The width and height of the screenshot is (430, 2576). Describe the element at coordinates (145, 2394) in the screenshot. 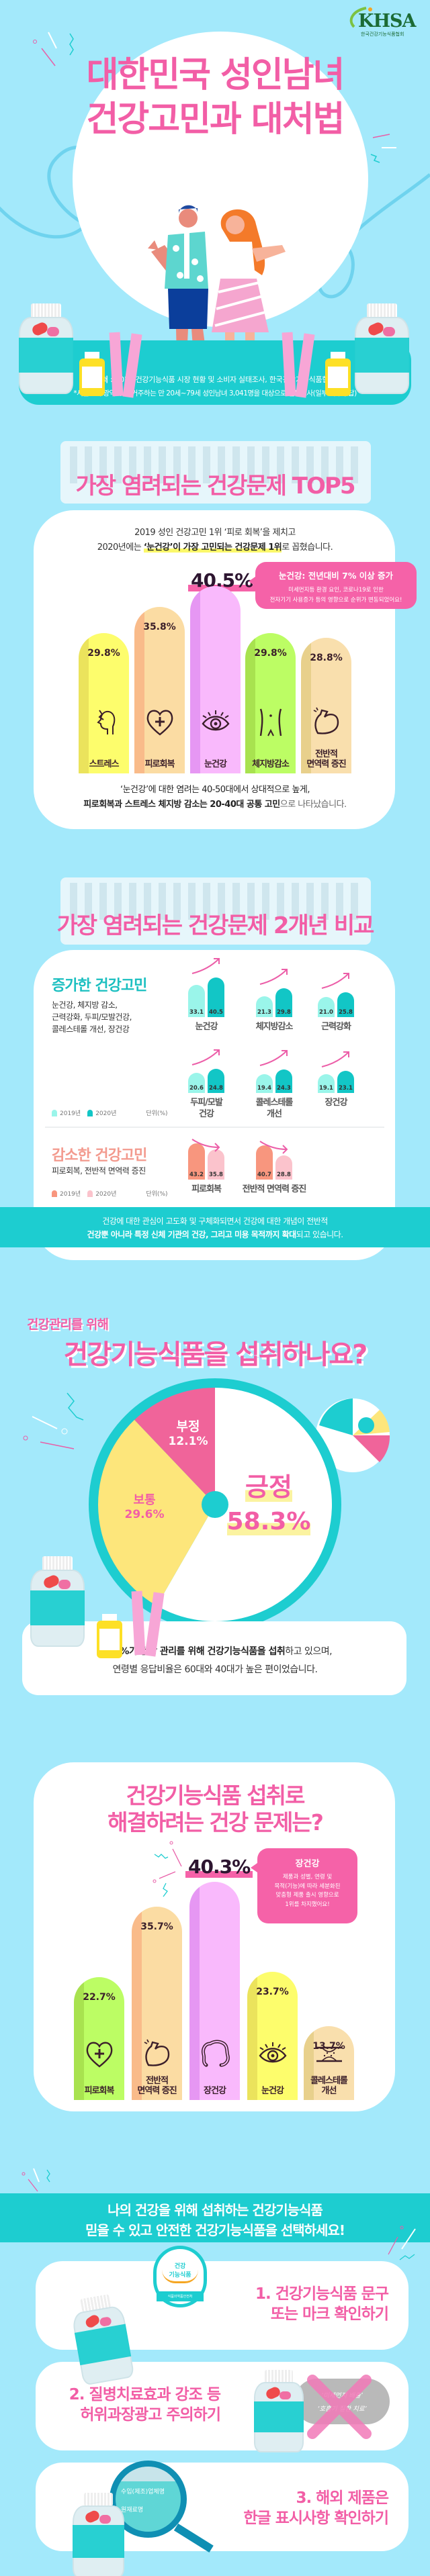

I see `step-line: 2. 질병치료효과 강조 등` at that location.